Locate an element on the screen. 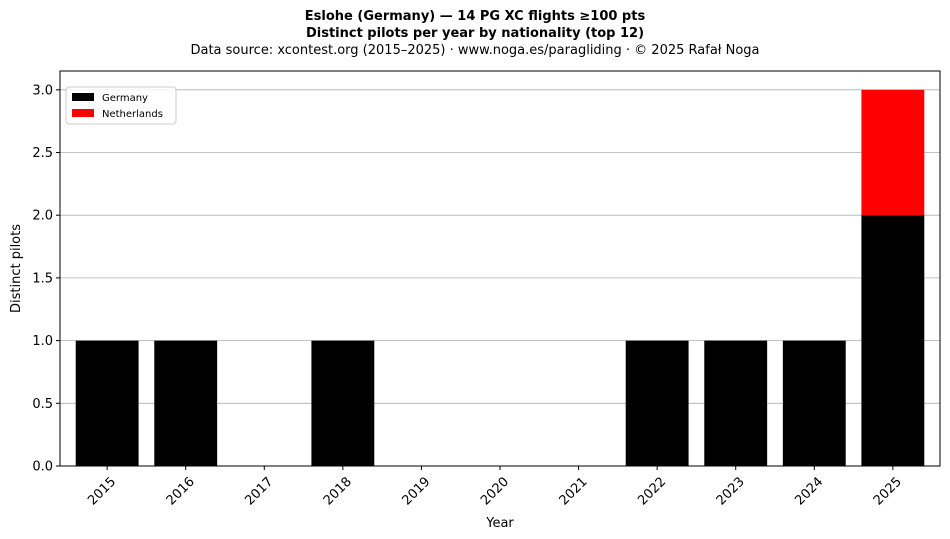 The image size is (950, 539). y-tick-label: 0.5 is located at coordinates (42, 404).